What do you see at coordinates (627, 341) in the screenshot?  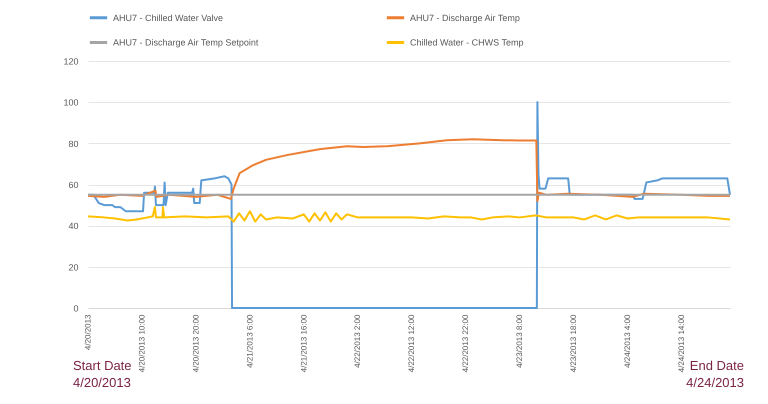 I see `x-tick-label: 4/24/2013 4:00` at bounding box center [627, 341].